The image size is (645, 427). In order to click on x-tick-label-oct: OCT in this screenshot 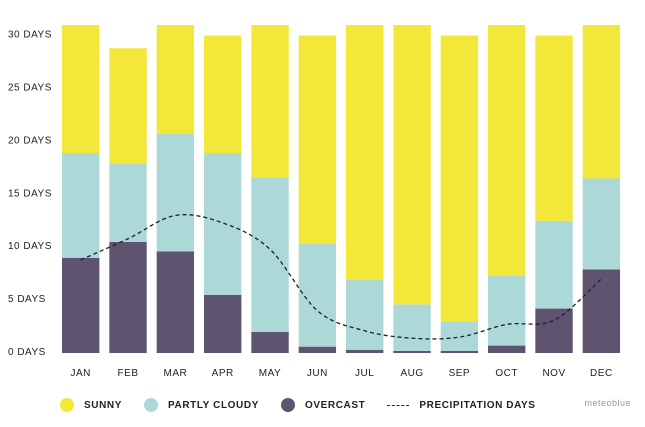, I will do `click(506, 373)`.